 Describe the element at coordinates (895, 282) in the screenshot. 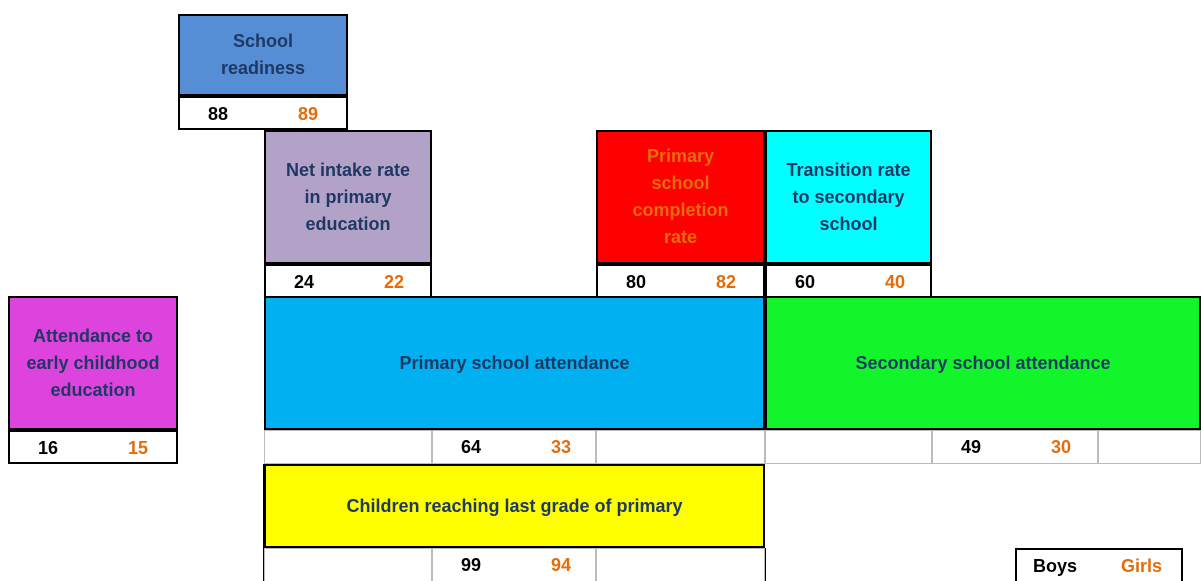

I see `girls-value: 40` at that location.